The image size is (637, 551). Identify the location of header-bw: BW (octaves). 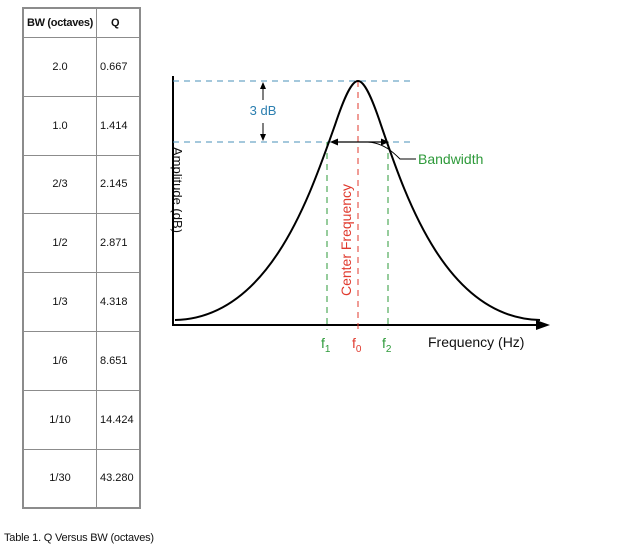
(60, 23).